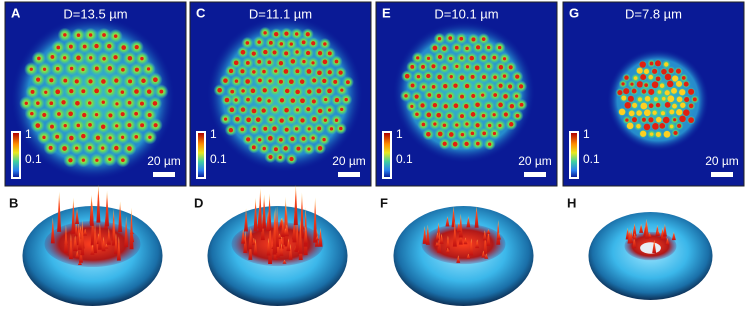 The width and height of the screenshot is (748, 316). What do you see at coordinates (16, 12) in the screenshot?
I see `panel-label: A` at bounding box center [16, 12].